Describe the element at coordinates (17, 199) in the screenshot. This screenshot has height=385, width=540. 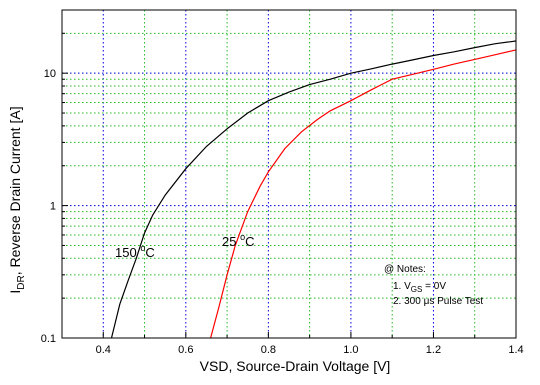
I see `y-axis-title: IDR, Reverse Drain Current [A]` at that location.